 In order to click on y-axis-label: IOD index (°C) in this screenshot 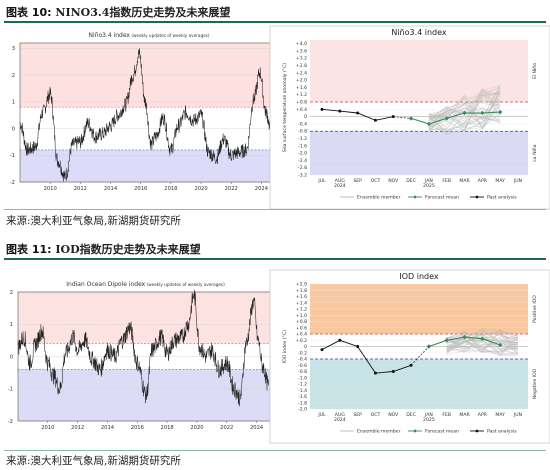, I will do `click(285, 346)`.